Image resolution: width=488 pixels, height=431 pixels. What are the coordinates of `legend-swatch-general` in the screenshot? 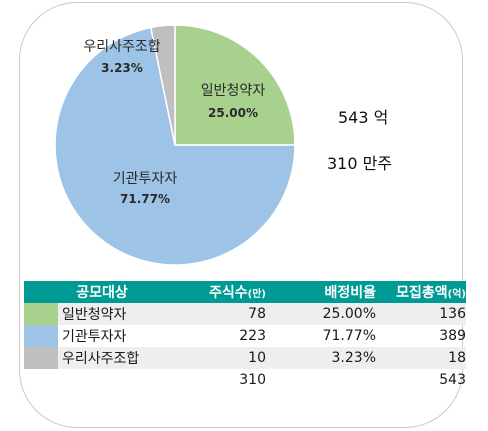 It's located at (41, 314).